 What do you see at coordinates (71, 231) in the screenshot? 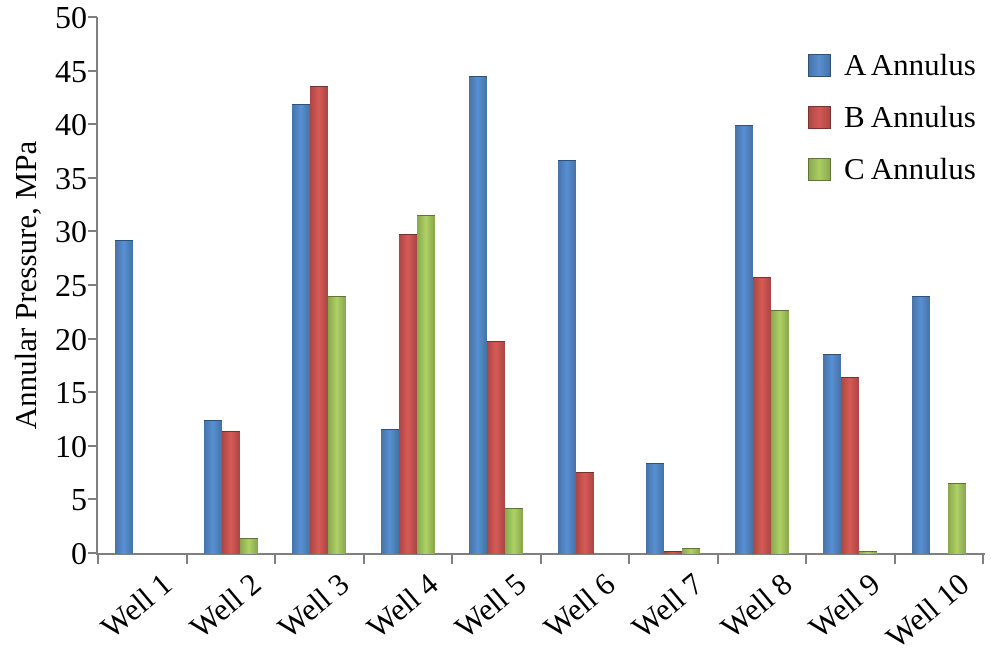
I see `y-tick-label: 30` at bounding box center [71, 231].